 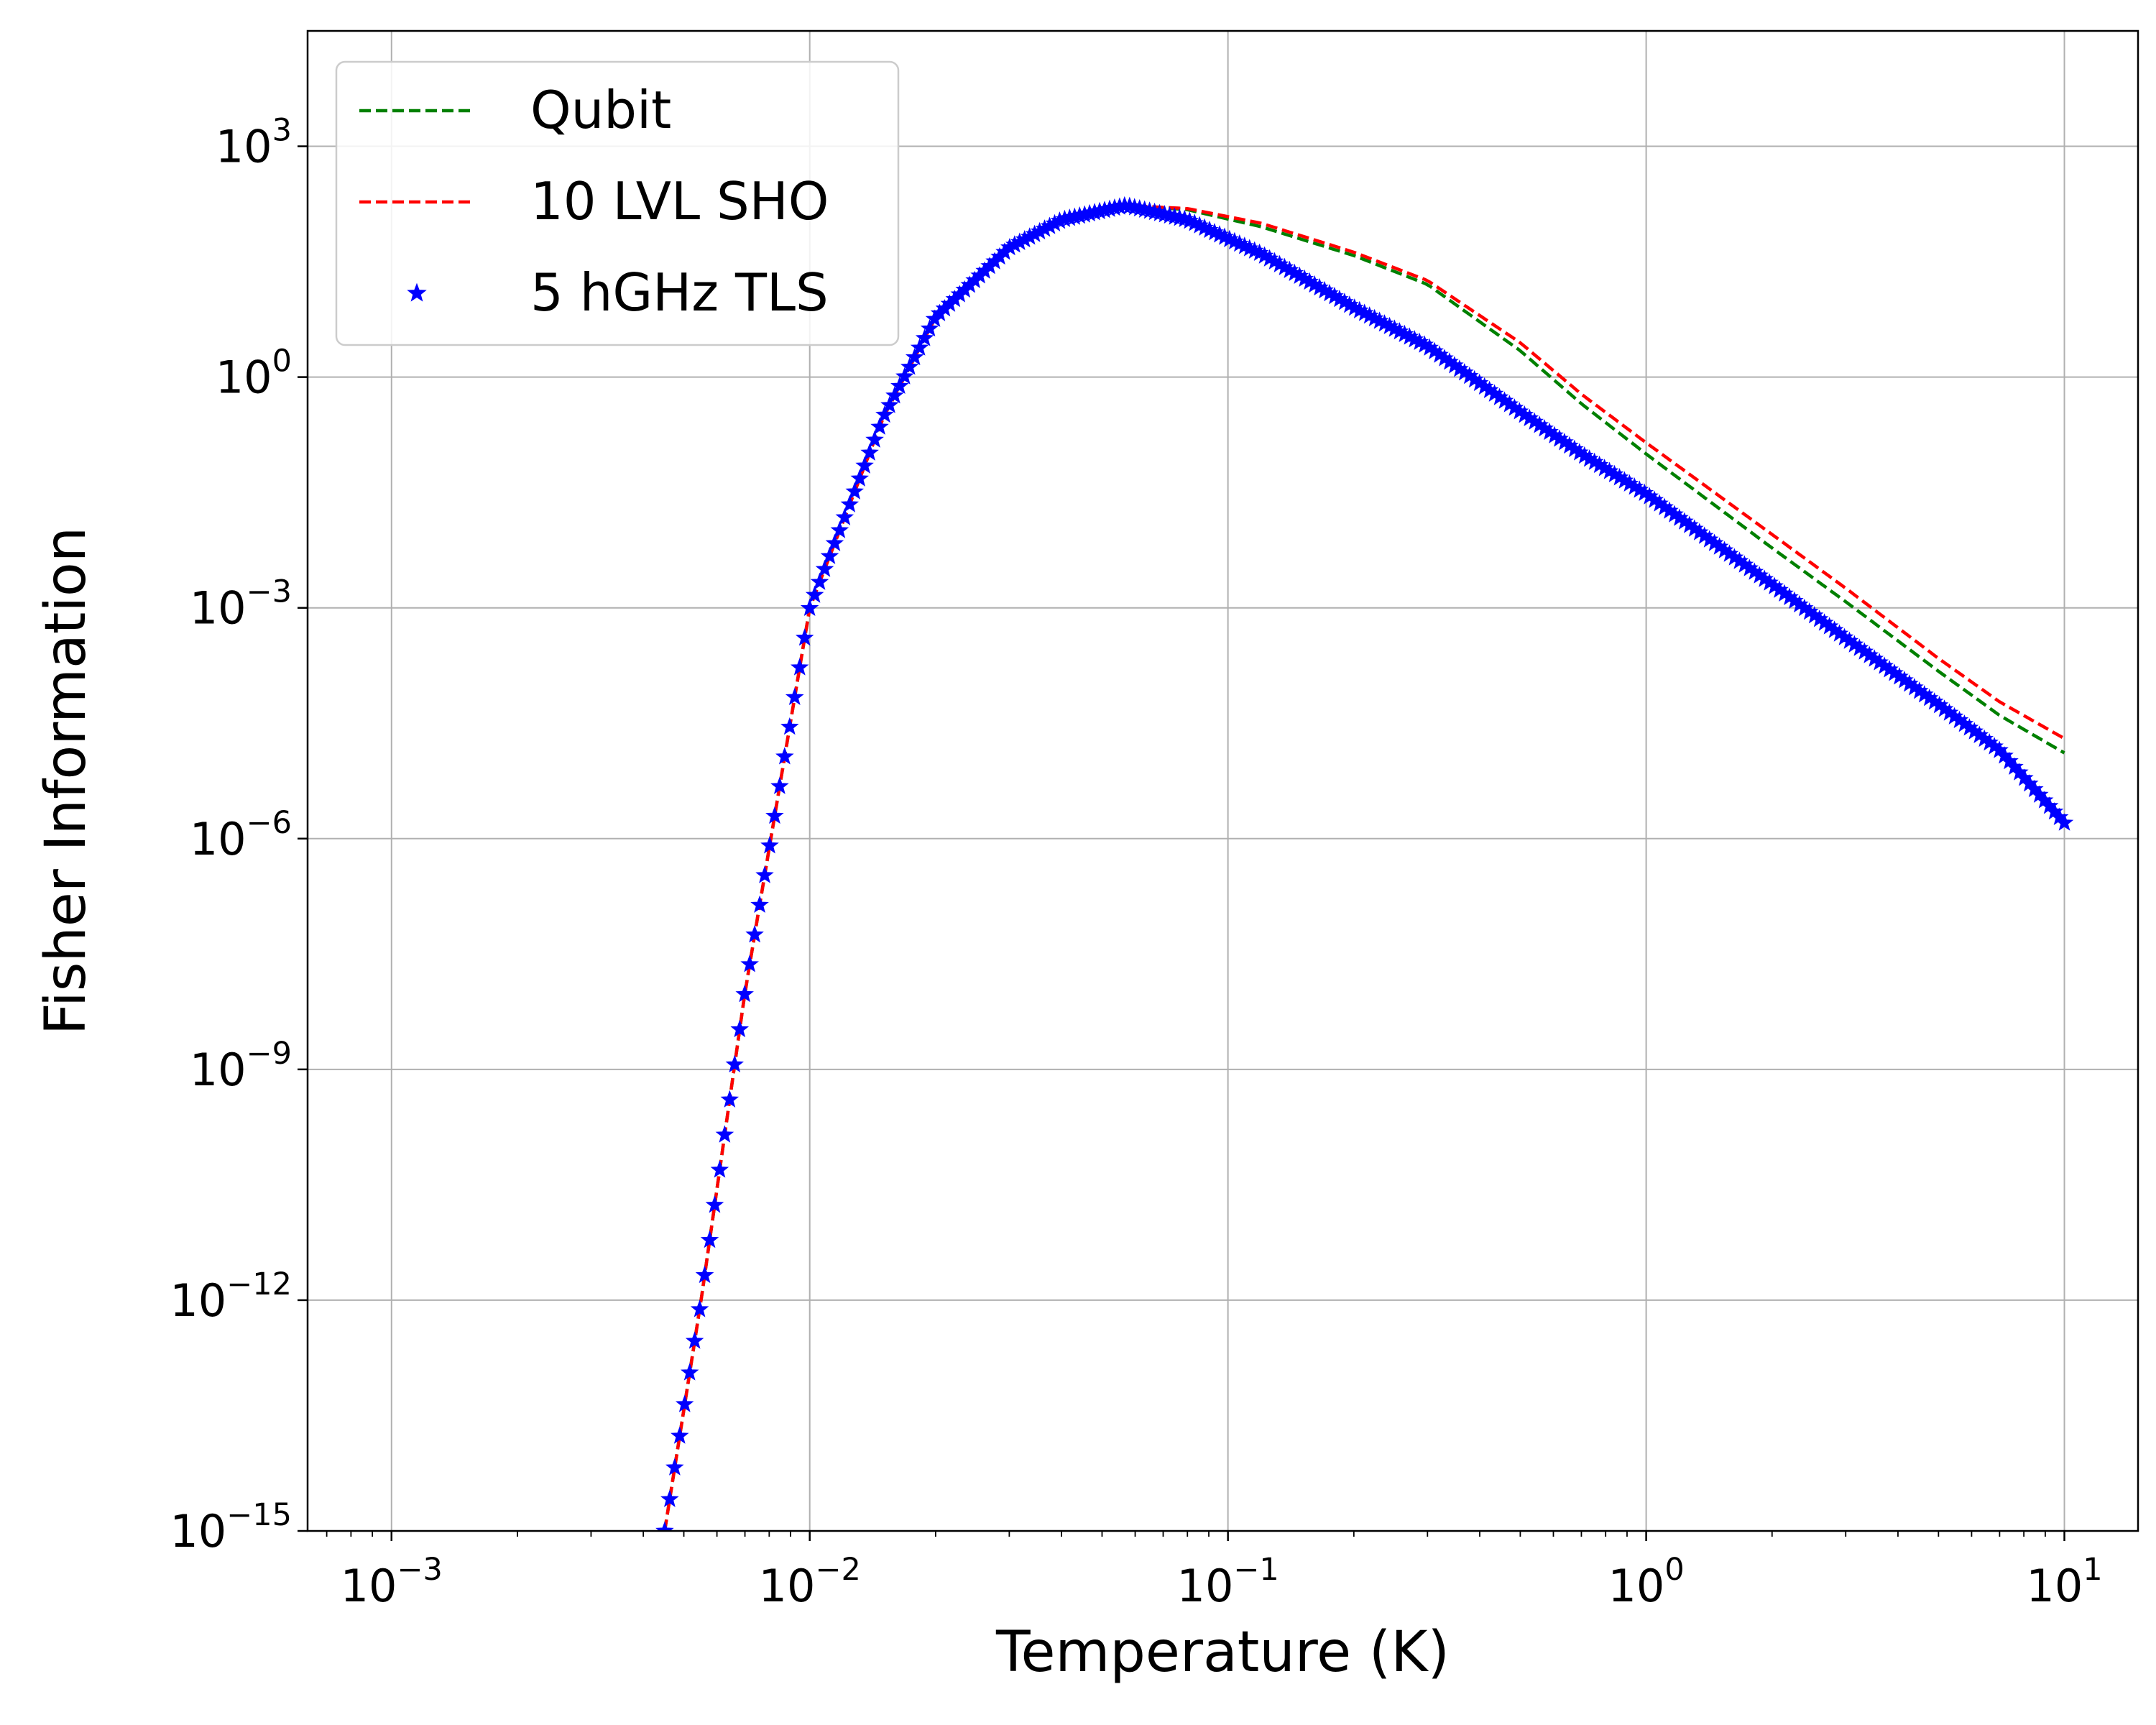 I want to click on y-tick-label: 10⁻³, so click(x=241, y=604).